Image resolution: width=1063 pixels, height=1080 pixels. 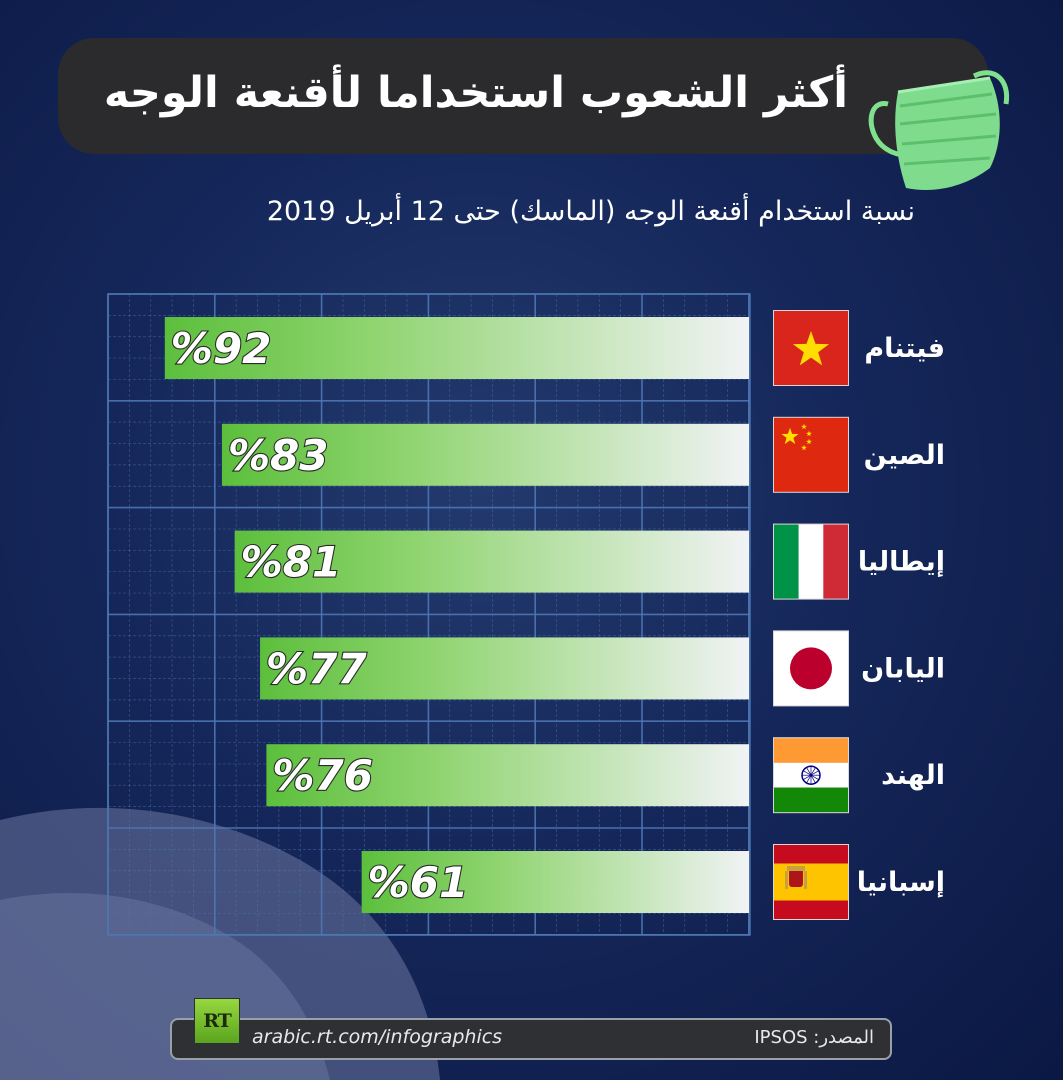 What do you see at coordinates (903, 668) in the screenshot?
I see `country-label-4: اليابان` at bounding box center [903, 668].